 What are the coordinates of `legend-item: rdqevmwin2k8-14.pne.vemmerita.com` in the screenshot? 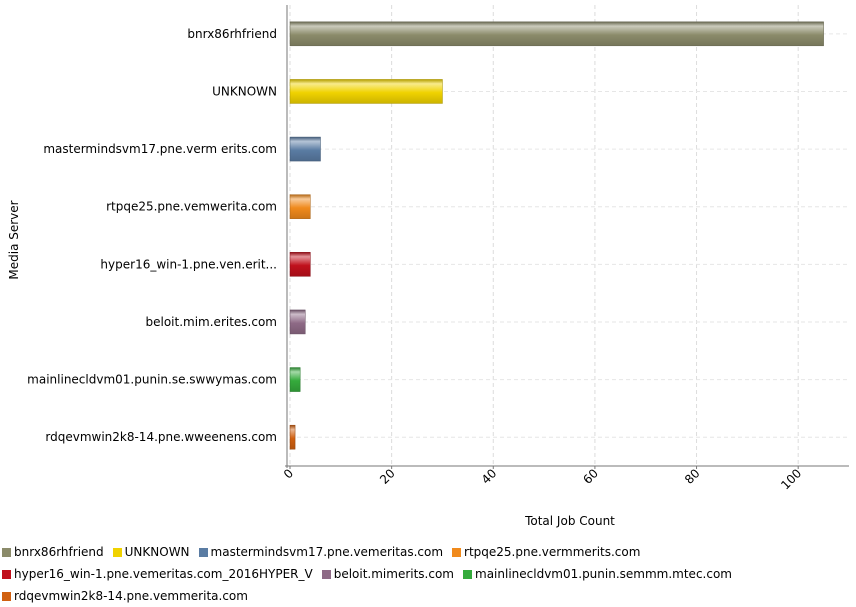 It's located at (125, 596).